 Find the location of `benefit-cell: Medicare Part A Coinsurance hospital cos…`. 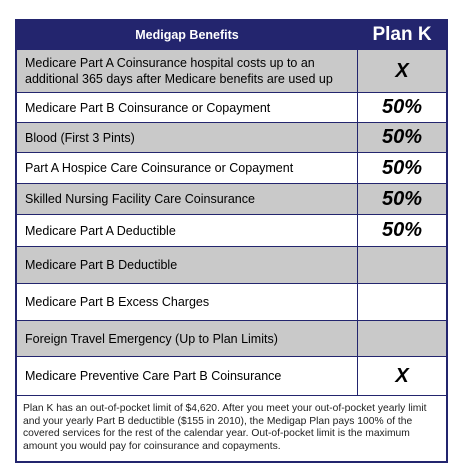

benefit-cell: Medicare Part A Coinsurance hospital cos… is located at coordinates (187, 71).